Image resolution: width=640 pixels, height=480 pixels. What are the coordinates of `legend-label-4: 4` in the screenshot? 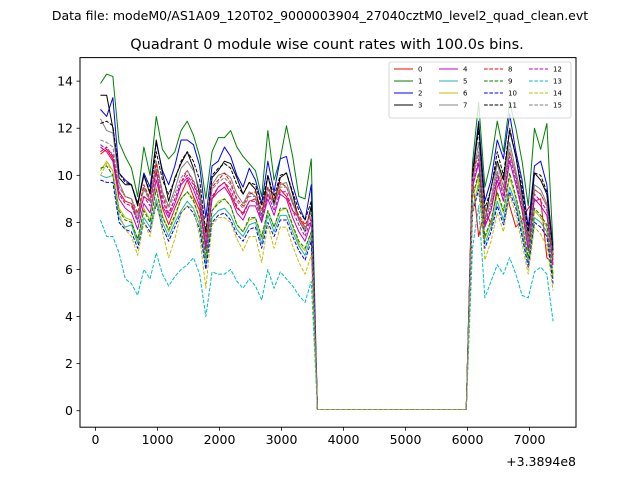 It's located at (465, 70).